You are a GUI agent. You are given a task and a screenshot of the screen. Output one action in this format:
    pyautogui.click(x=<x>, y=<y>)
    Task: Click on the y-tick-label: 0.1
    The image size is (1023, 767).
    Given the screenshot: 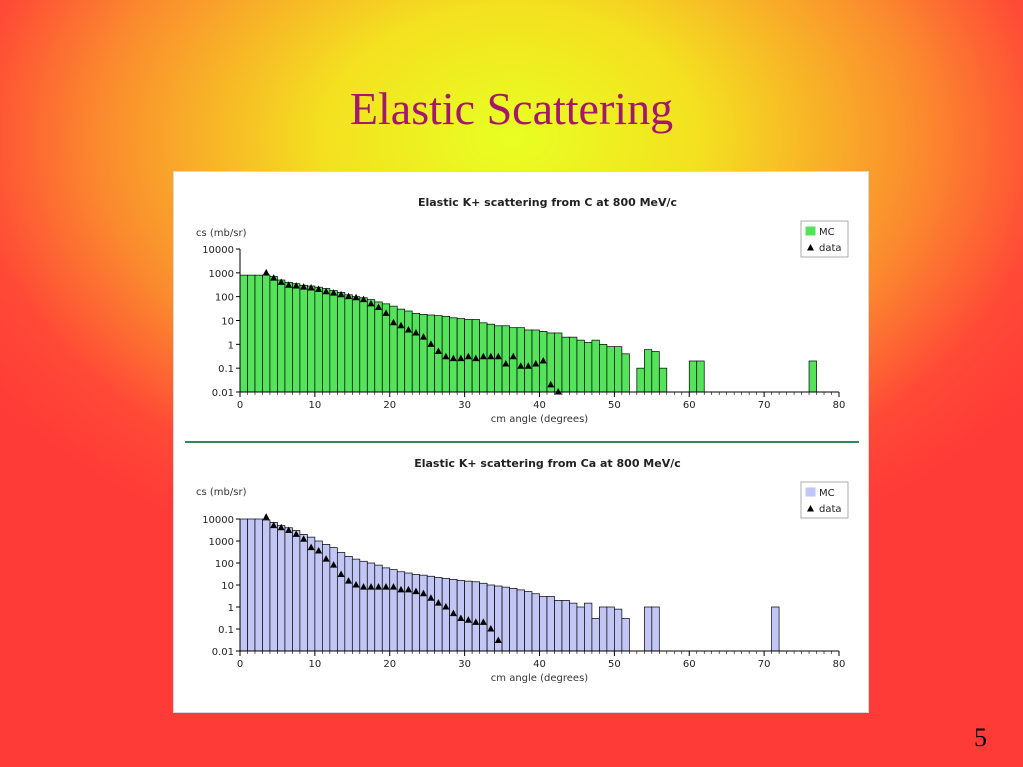 What is the action you would take?
    pyautogui.click(x=226, y=630)
    